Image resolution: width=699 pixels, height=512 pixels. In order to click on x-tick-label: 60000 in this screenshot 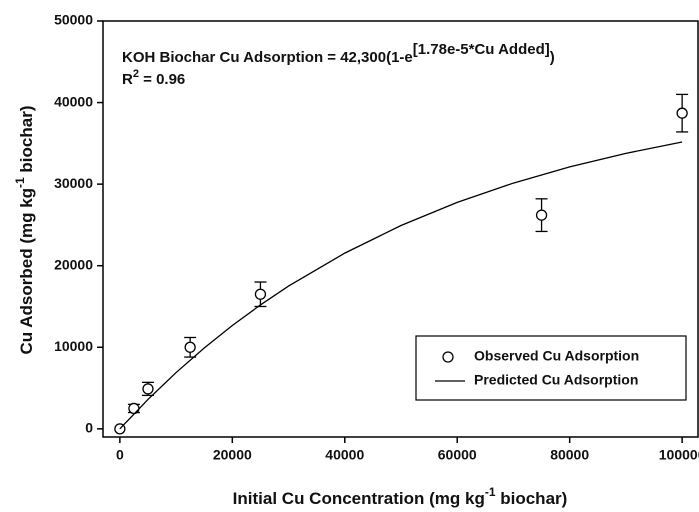, I will do `click(457, 455)`.